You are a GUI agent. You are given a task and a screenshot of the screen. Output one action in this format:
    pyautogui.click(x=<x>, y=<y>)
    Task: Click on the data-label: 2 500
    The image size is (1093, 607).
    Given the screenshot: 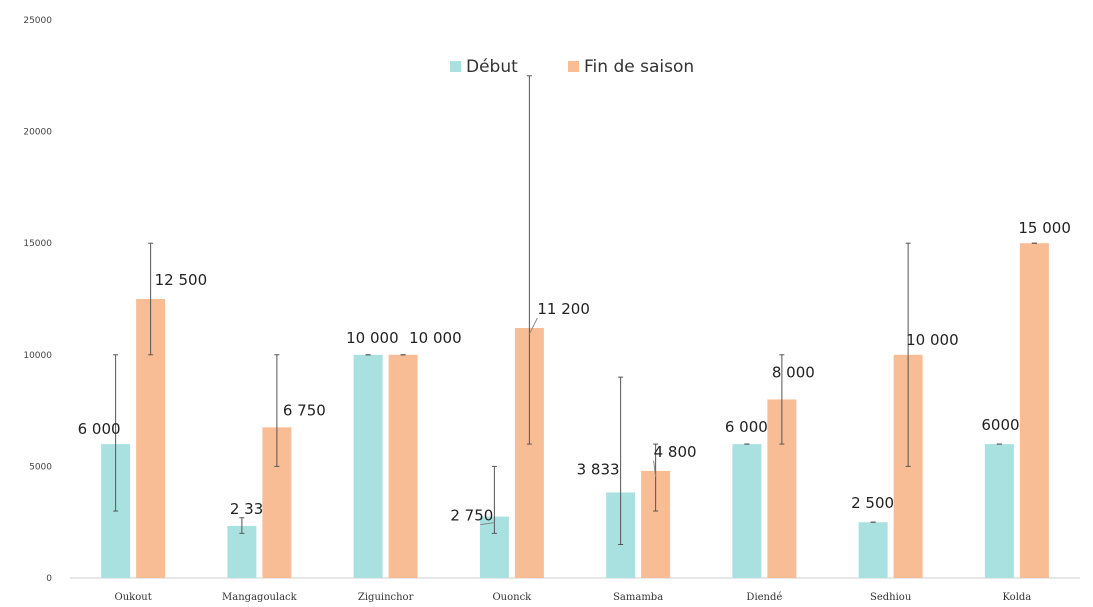 What is the action you would take?
    pyautogui.click(x=872, y=503)
    